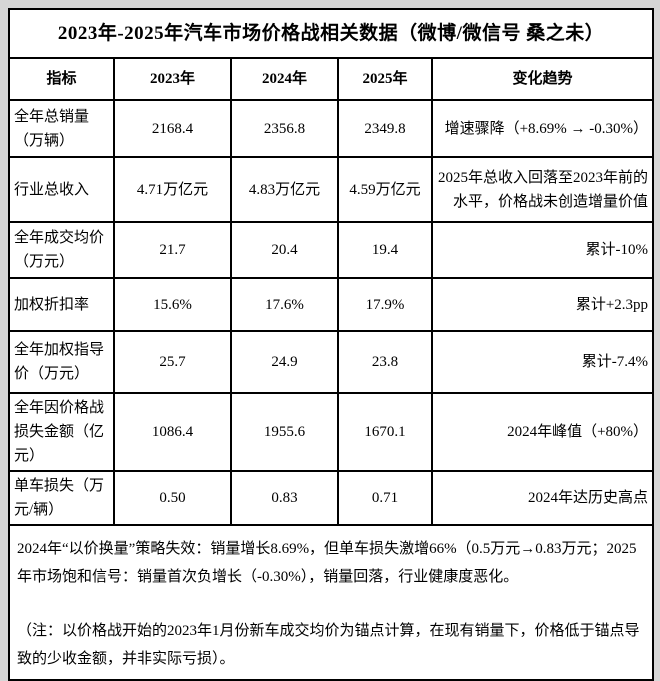 This screenshot has height=681, width=660. I want to click on row-label: 全年加权指导价（万元）, so click(61, 362).